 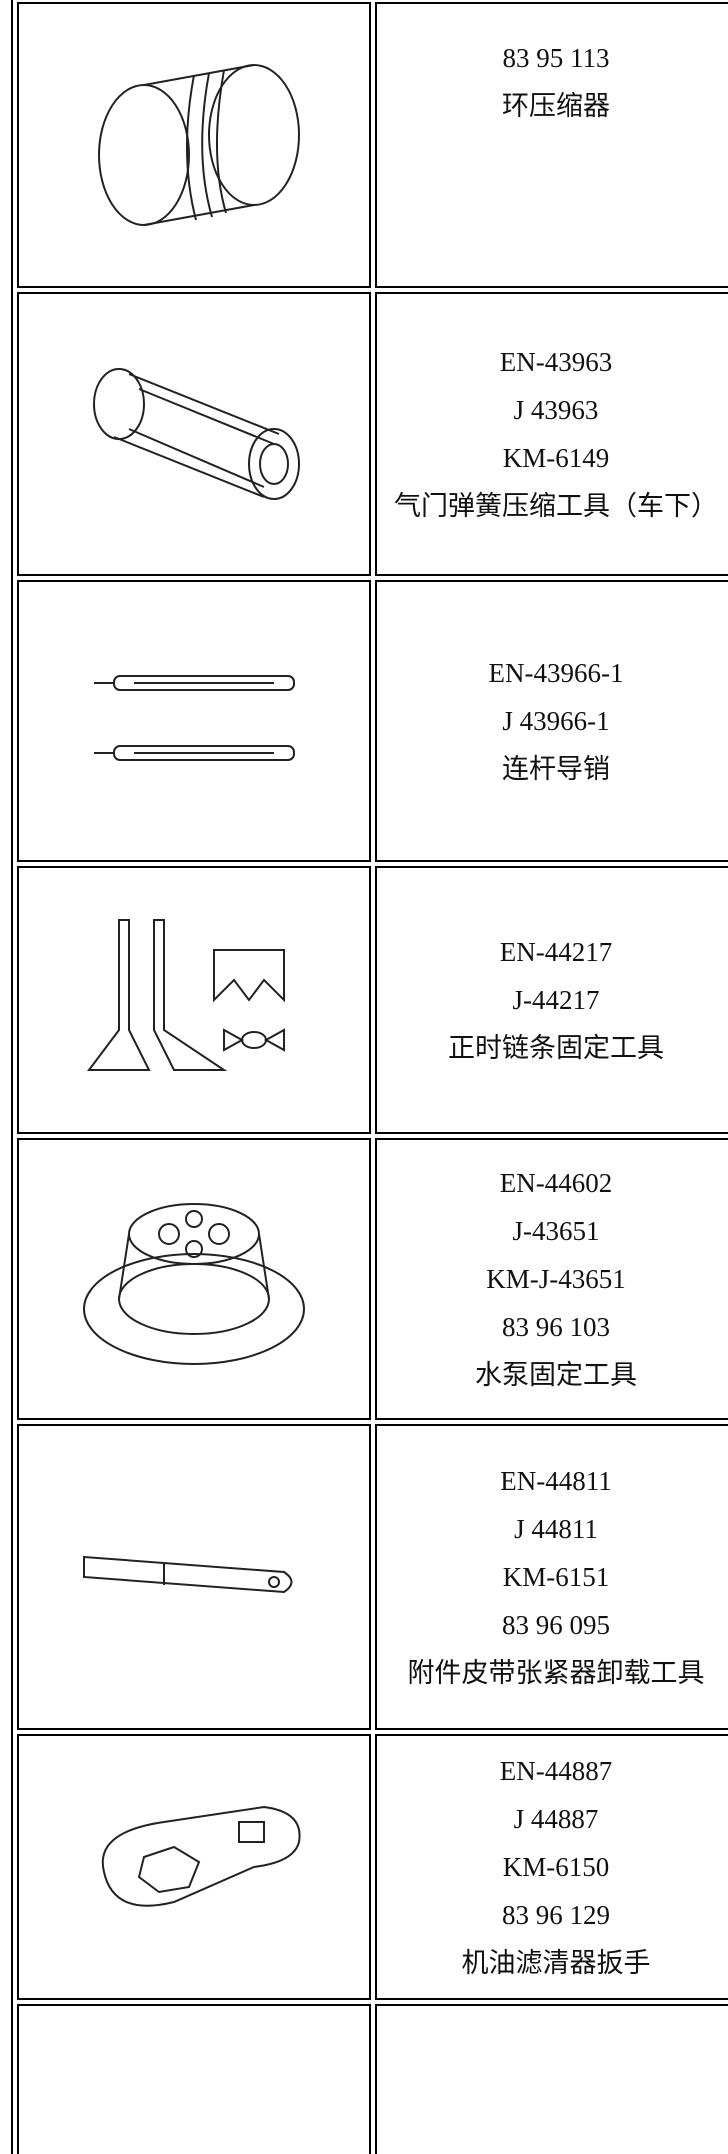 What do you see at coordinates (556, 1183) in the screenshot?
I see `tool-text: EN-44602` at bounding box center [556, 1183].